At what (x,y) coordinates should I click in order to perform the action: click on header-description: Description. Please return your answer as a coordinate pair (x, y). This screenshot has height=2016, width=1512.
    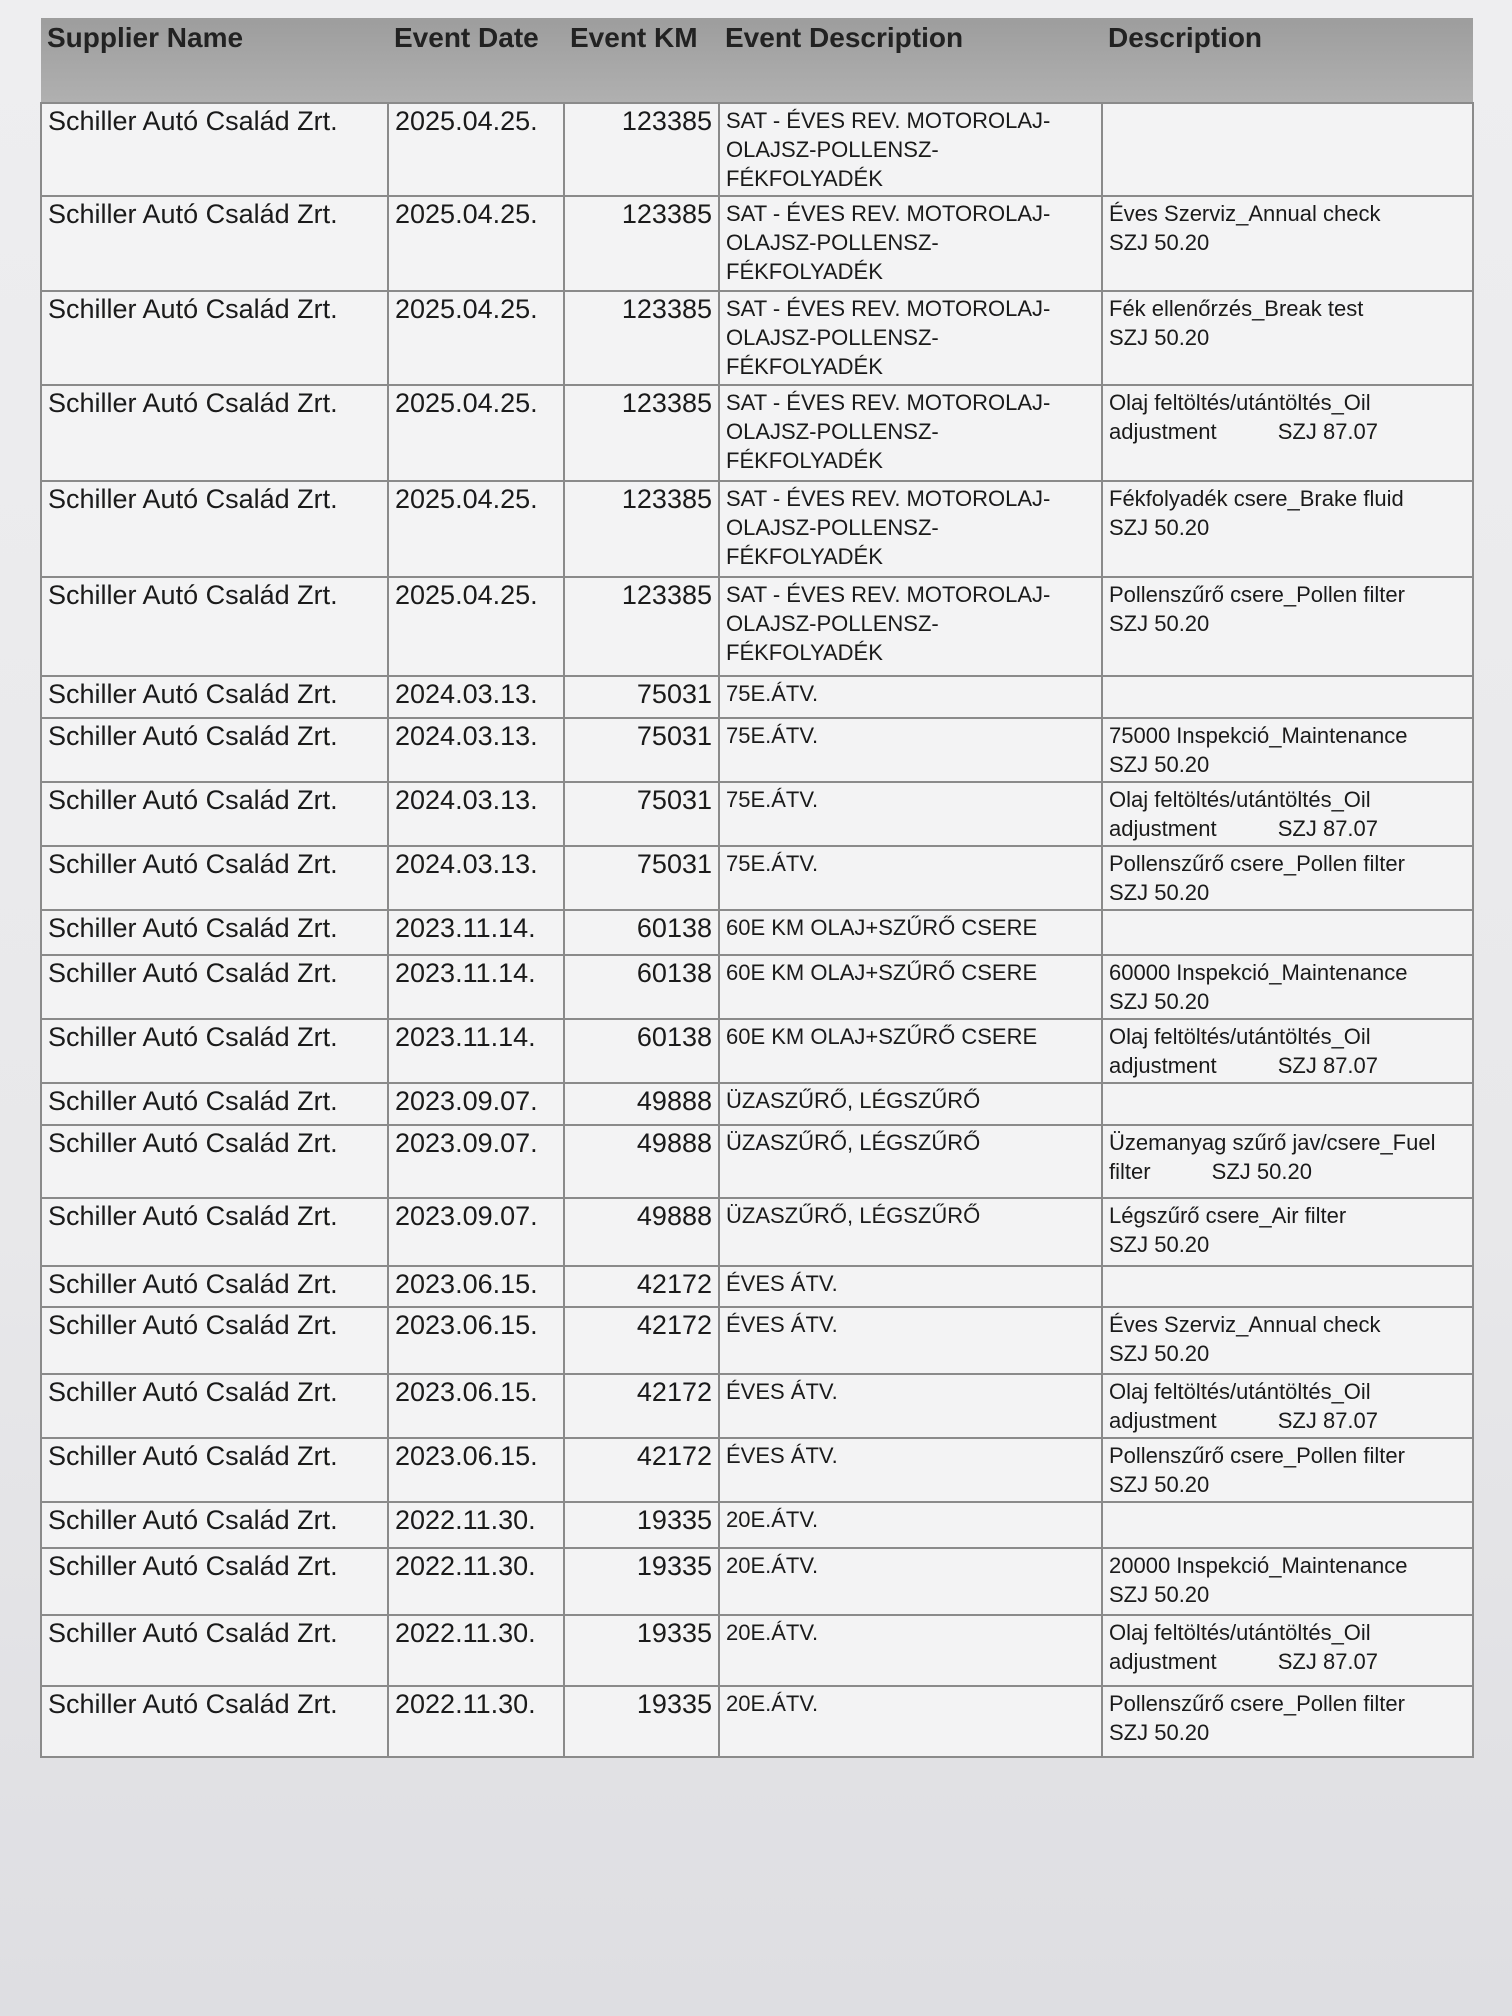
    Looking at the image, I should click on (1287, 60).